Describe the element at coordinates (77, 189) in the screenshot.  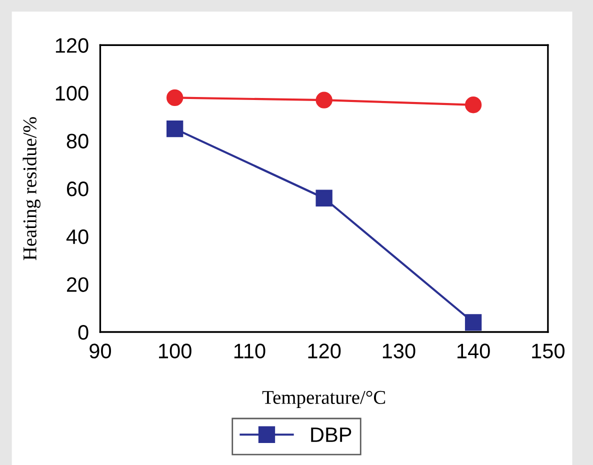
I see `y-tick-label: 60` at that location.